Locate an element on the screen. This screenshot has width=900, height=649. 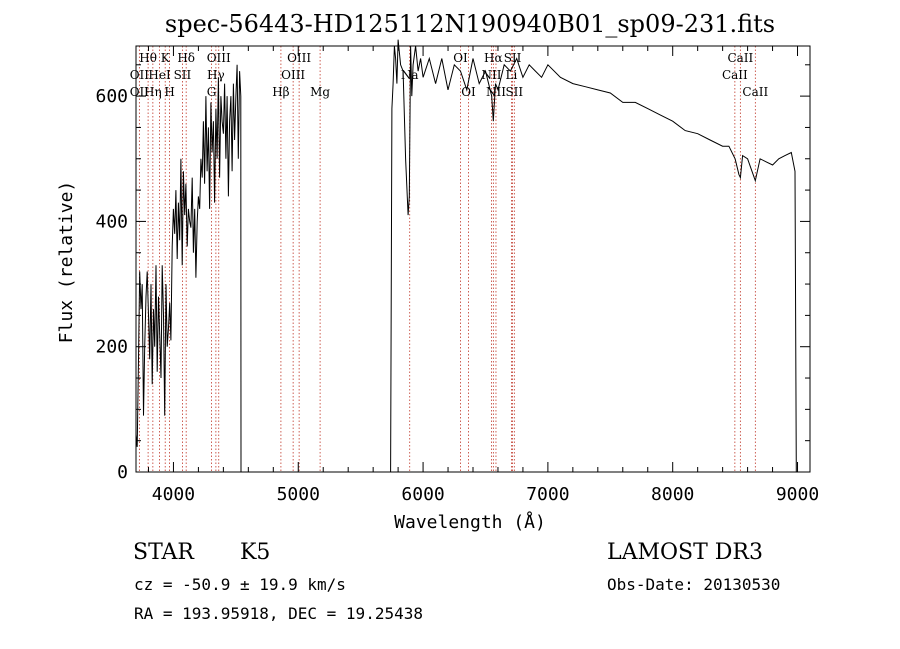
x-tick-label: 8000 is located at coordinates (672, 494).